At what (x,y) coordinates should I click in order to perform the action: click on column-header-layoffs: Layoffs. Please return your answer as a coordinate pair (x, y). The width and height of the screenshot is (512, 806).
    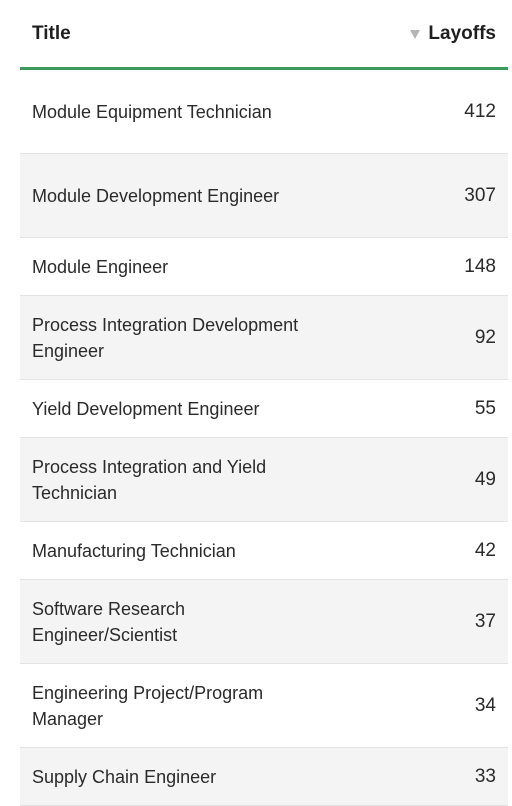
    Looking at the image, I should click on (462, 33).